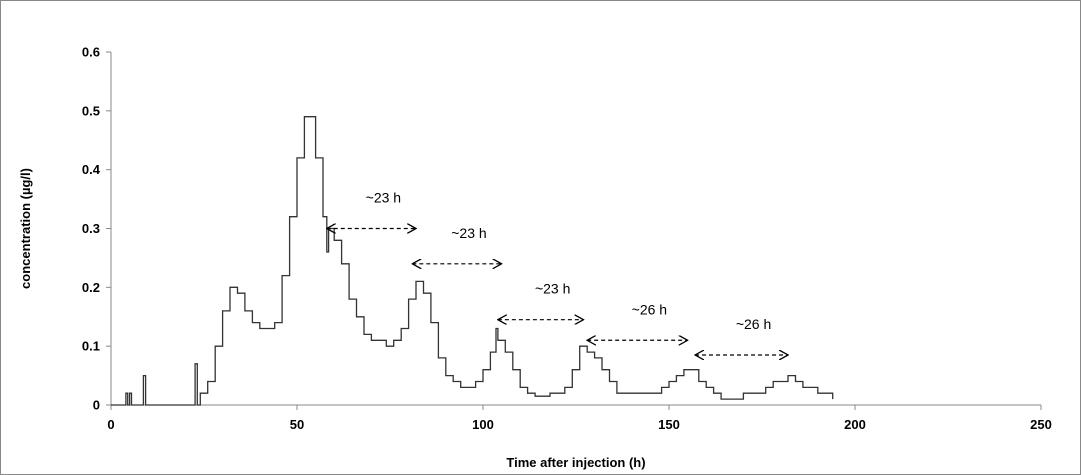  Describe the element at coordinates (579, 418) in the screenshot. I see `x-ticks: 0 50 100 150 200 250` at that location.